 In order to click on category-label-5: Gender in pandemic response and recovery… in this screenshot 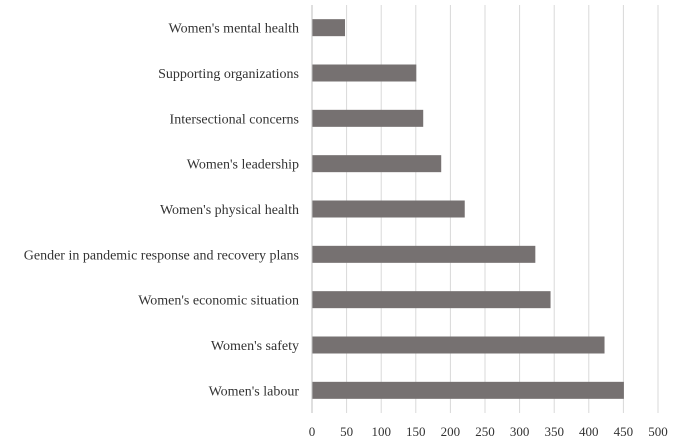, I will do `click(161, 255)`.